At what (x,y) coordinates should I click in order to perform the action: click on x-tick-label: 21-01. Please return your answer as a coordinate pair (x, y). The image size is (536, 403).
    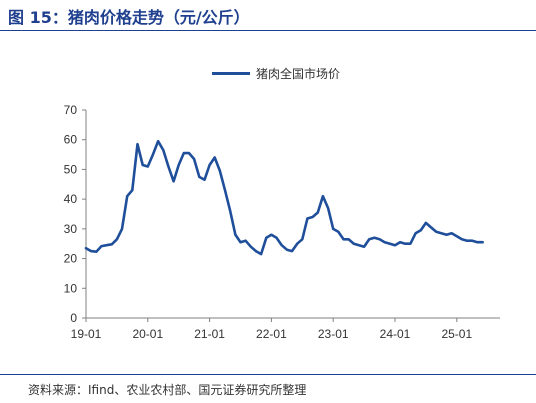
    Looking at the image, I should click on (209, 334).